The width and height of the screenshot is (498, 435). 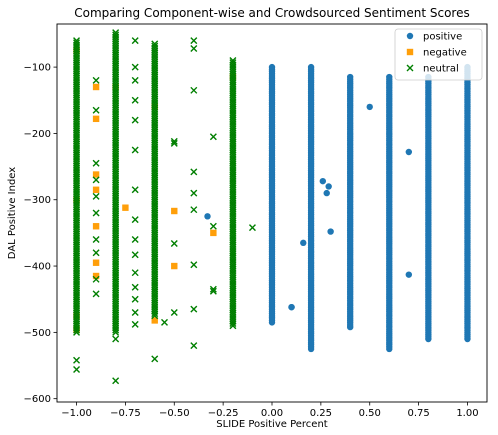 I want to click on legend-marker-neutral, so click(x=410, y=68).